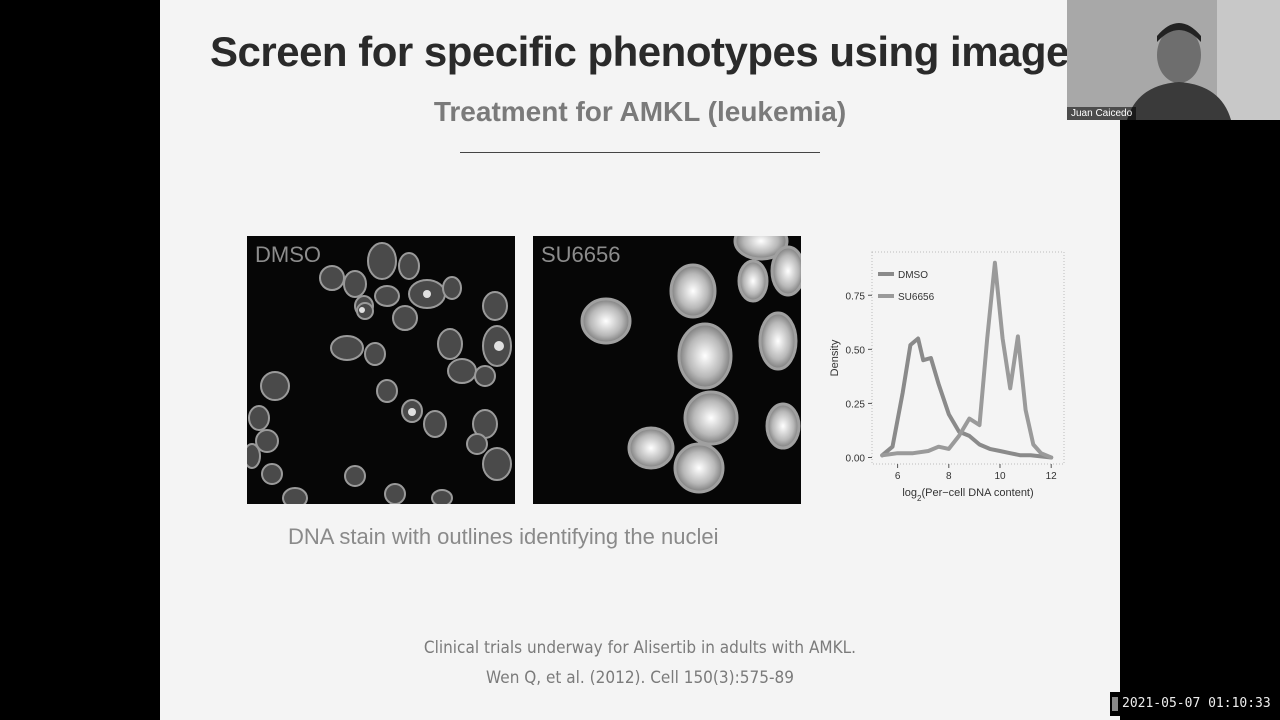 The height and width of the screenshot is (720, 1280). I want to click on presenter-video, so click(1173, 60).